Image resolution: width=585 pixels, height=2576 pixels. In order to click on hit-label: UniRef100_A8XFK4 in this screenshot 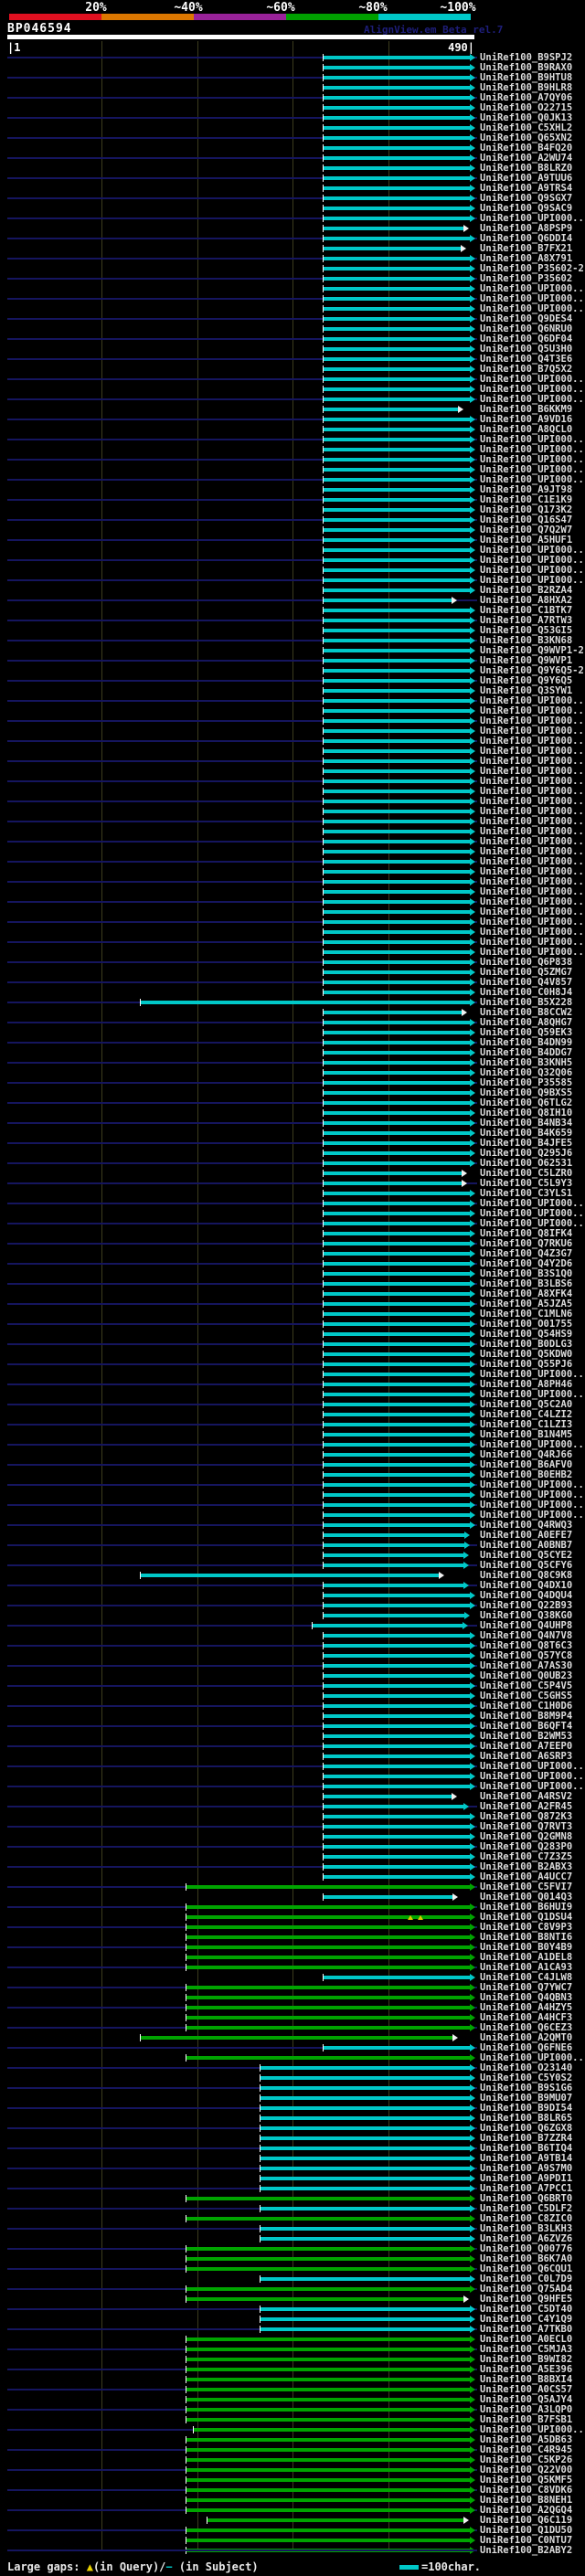, I will do `click(527, 1293)`.